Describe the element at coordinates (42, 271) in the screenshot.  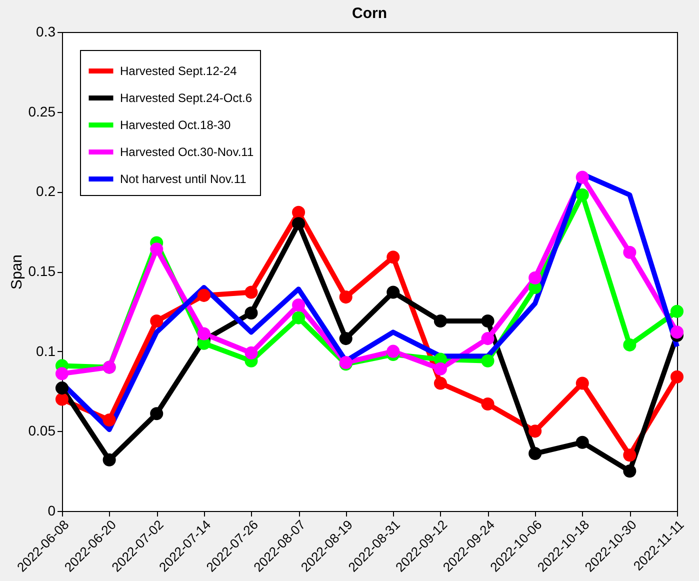
I see `y-tick-label: 0.15` at that location.